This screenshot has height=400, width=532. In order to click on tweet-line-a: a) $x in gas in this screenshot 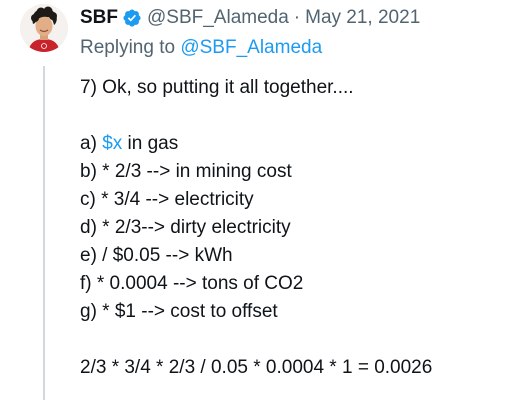, I will do `click(302, 144)`.